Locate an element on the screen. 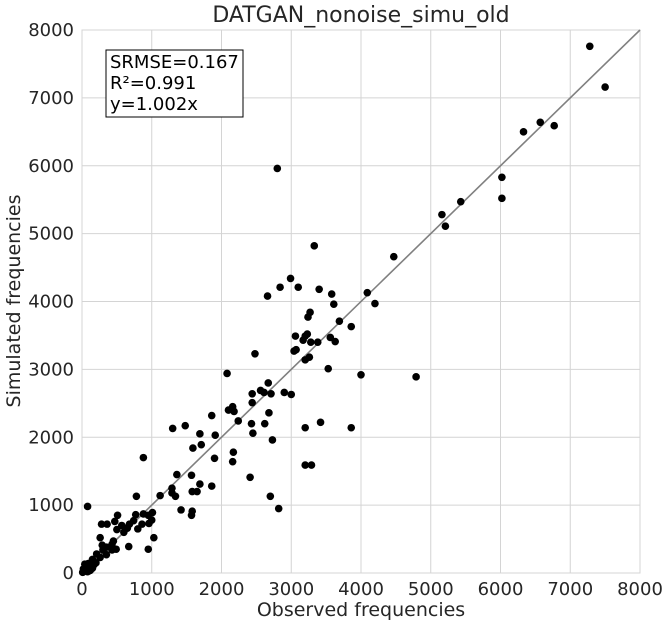 The width and height of the screenshot is (670, 627). y-tick-label: 4000 is located at coordinates (51, 302).